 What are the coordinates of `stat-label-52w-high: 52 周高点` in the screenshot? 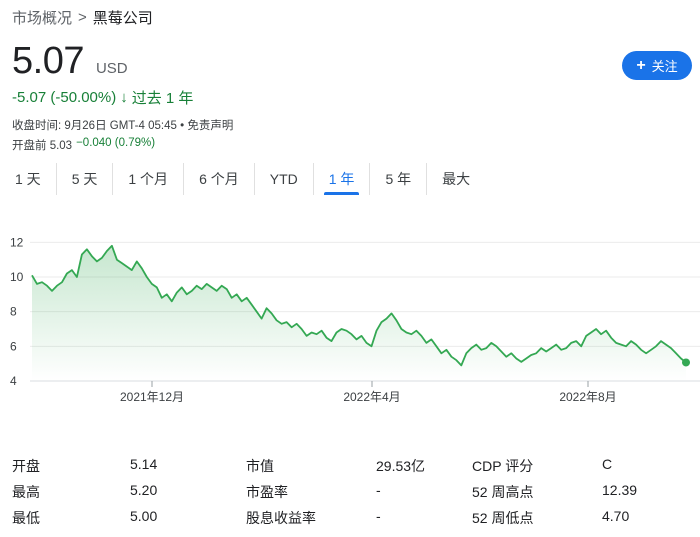 It's located at (503, 492).